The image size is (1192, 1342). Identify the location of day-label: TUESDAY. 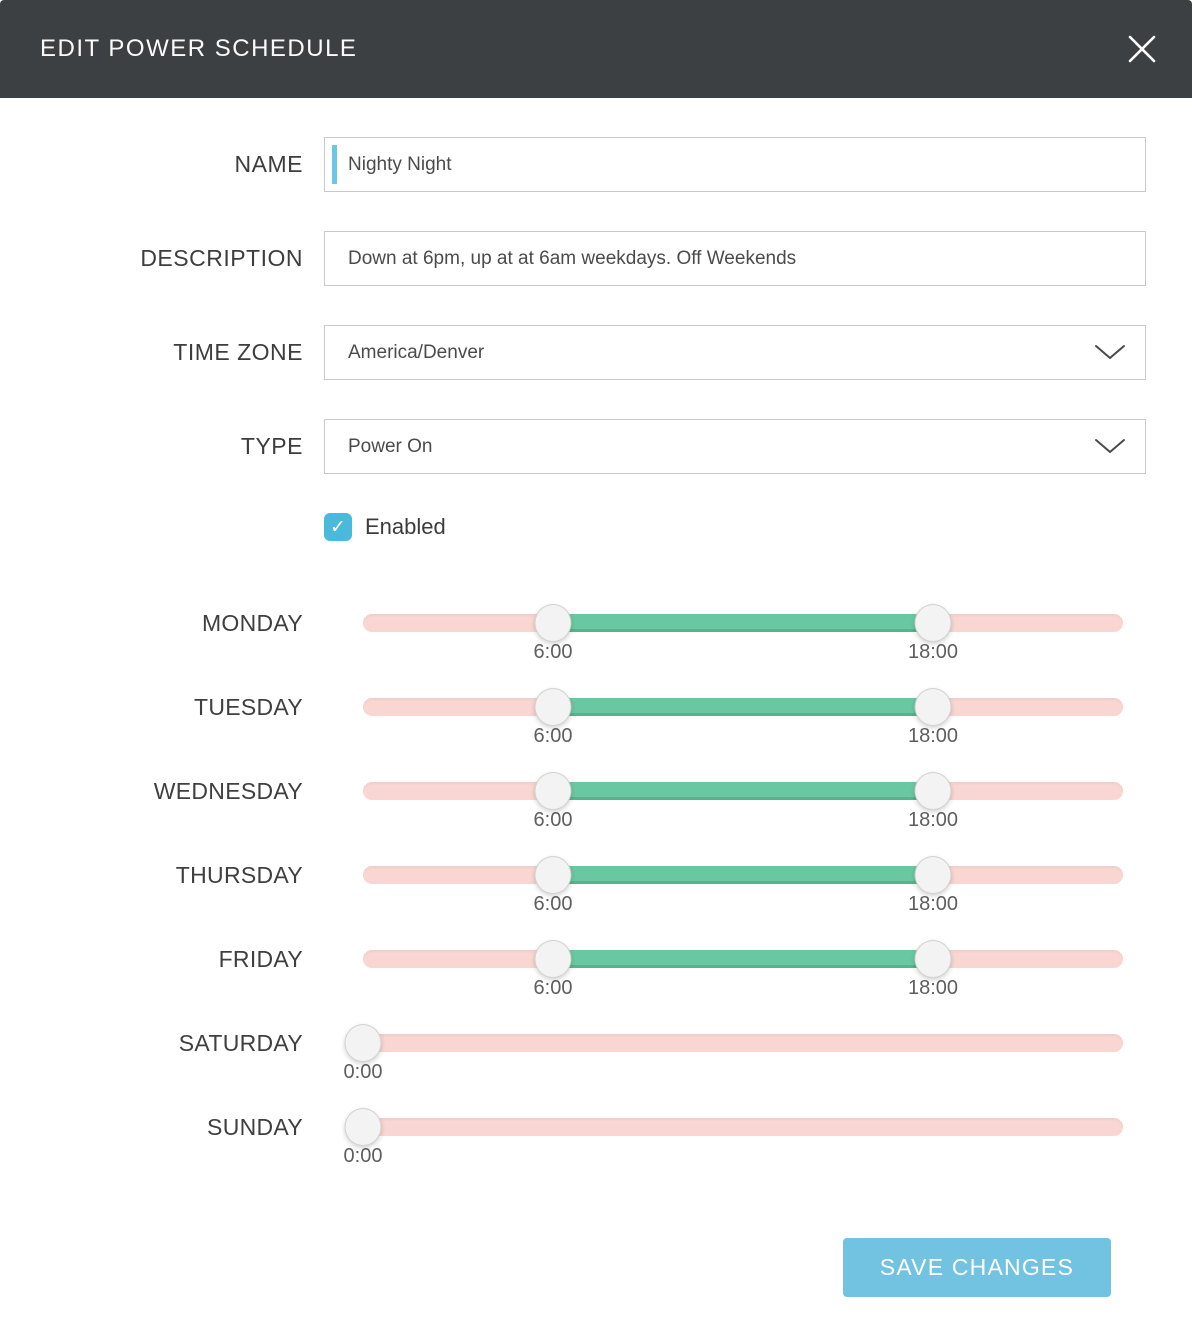
(248, 707).